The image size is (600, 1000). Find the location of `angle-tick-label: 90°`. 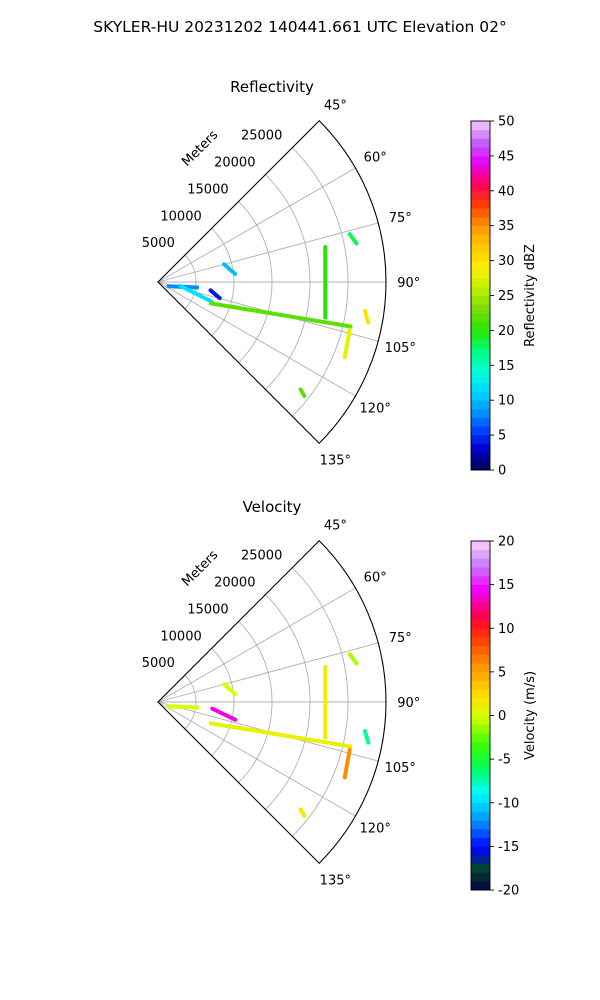

angle-tick-label: 90° is located at coordinates (408, 703).